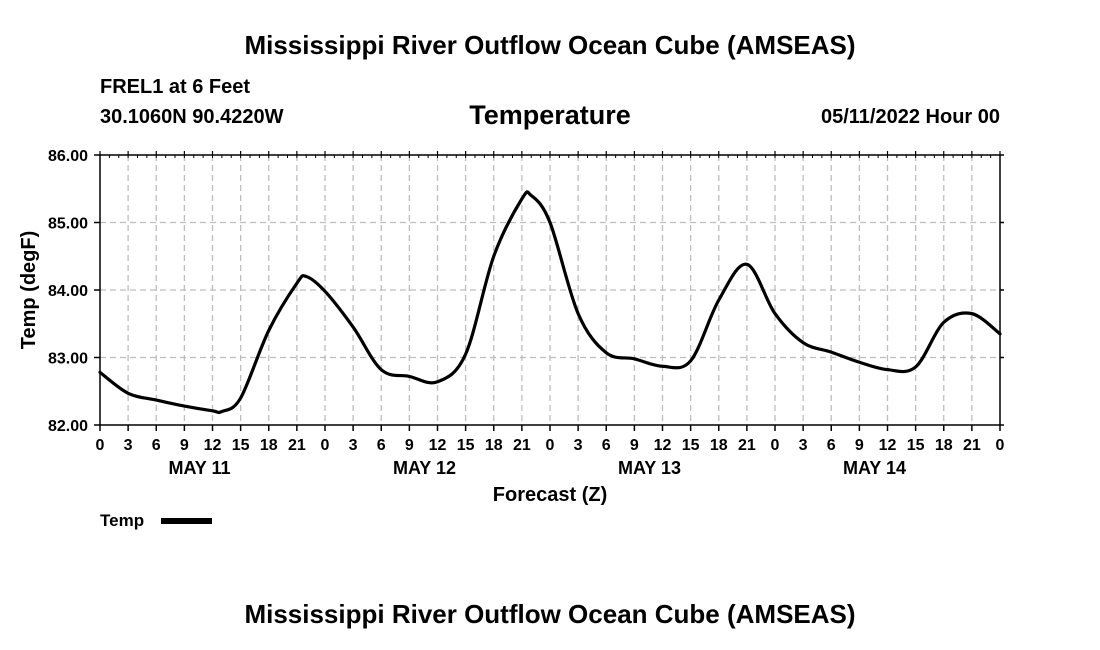 This screenshot has height=650, width=1100. Describe the element at coordinates (424, 468) in the screenshot. I see `day-label: MAY 12` at that location.